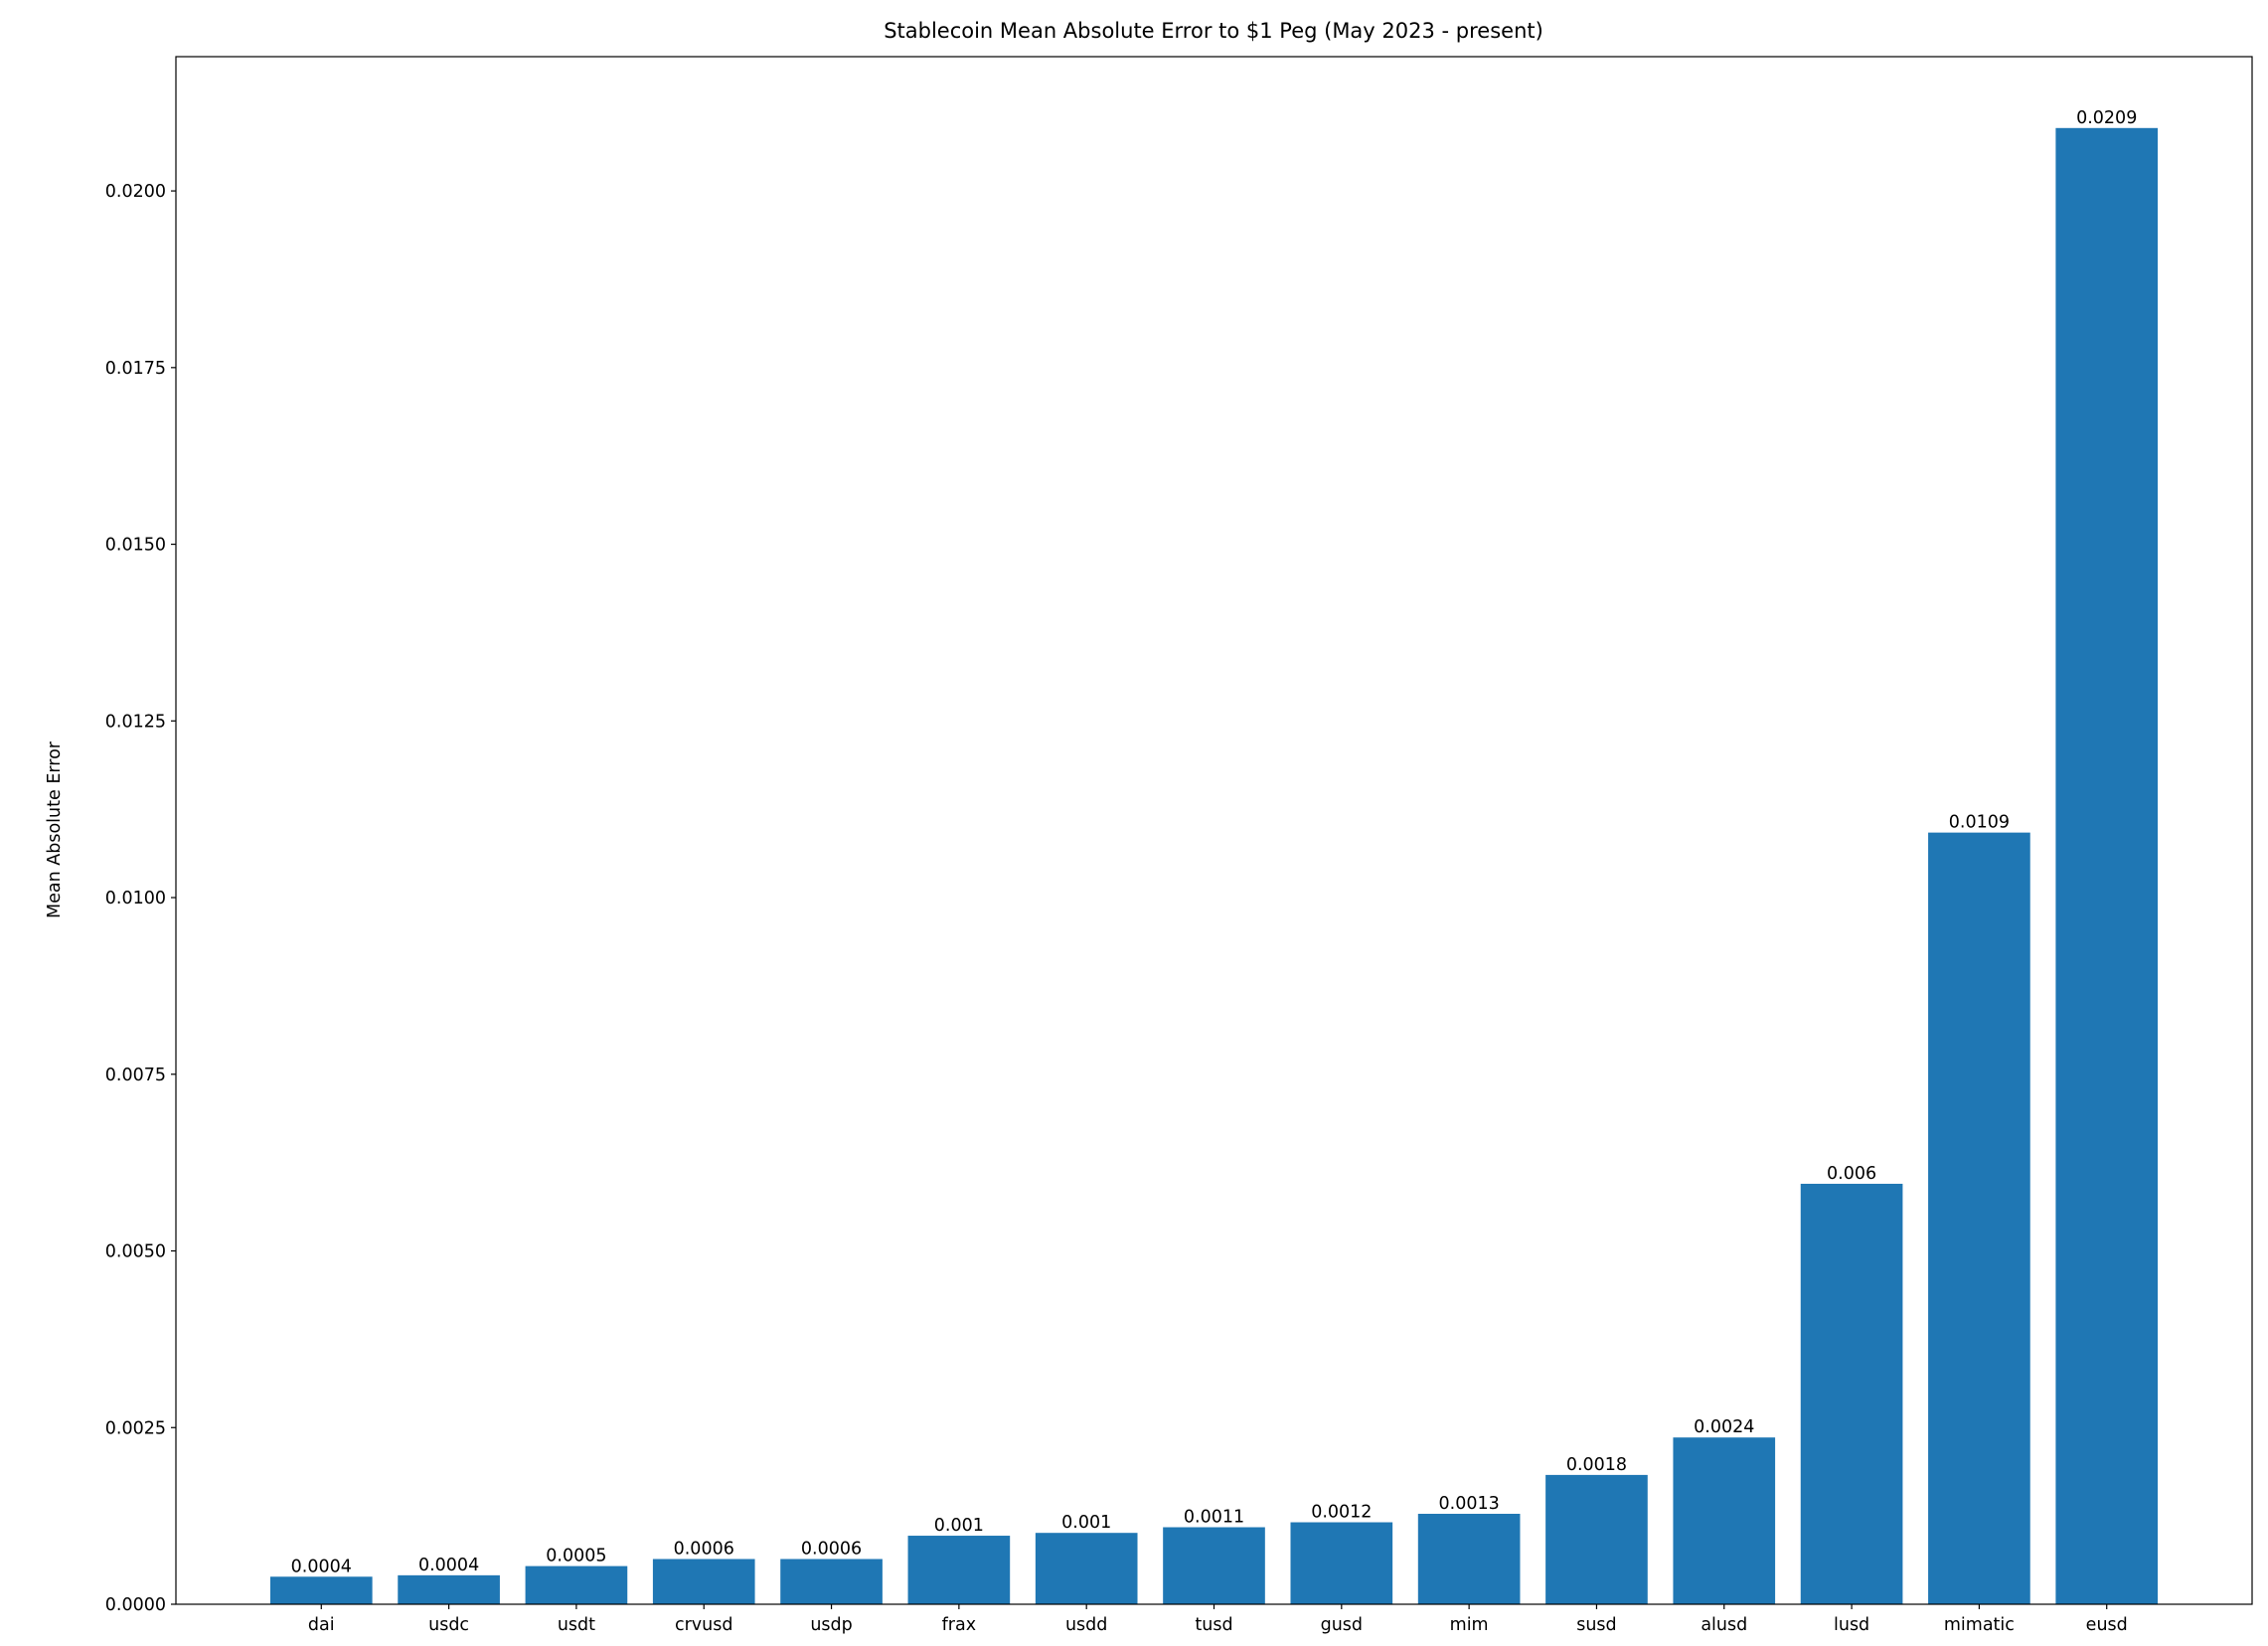 Image resolution: width=2268 pixels, height=1646 pixels. What do you see at coordinates (136, 369) in the screenshot?
I see `y-tick-label: 0.0175` at bounding box center [136, 369].